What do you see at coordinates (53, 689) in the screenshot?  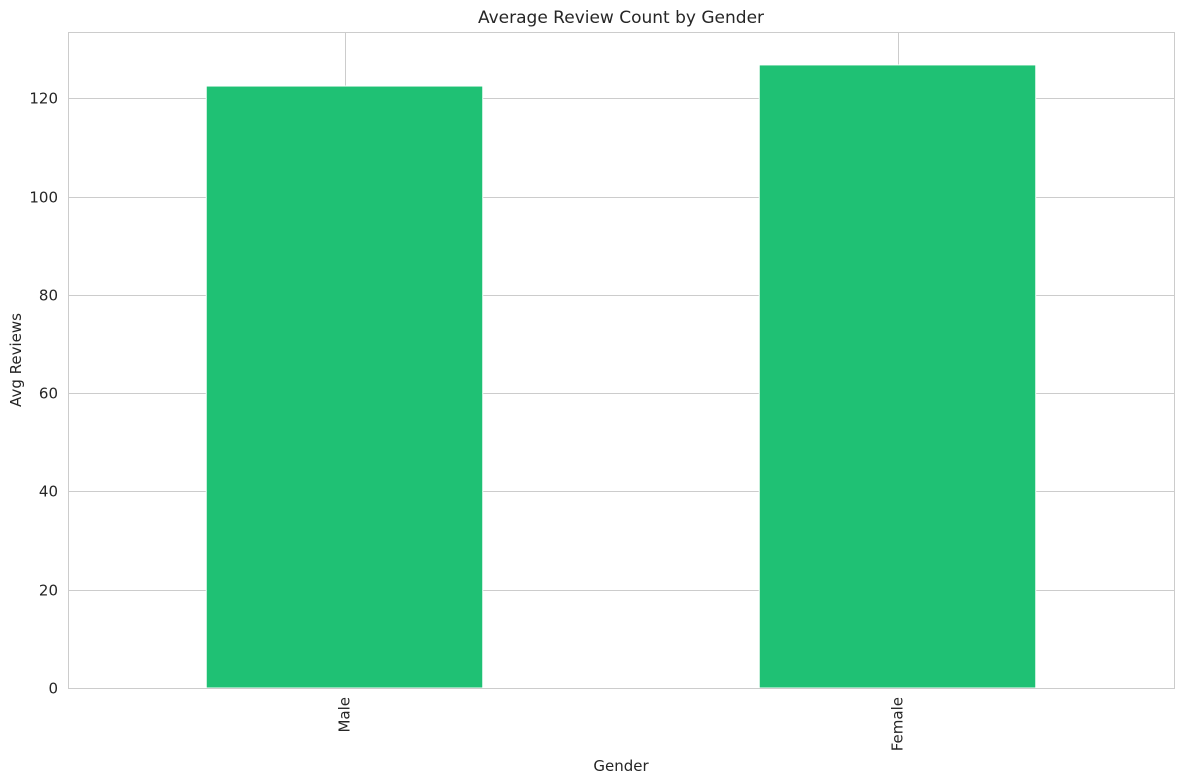 I see `y-tick-label: 0` at bounding box center [53, 689].